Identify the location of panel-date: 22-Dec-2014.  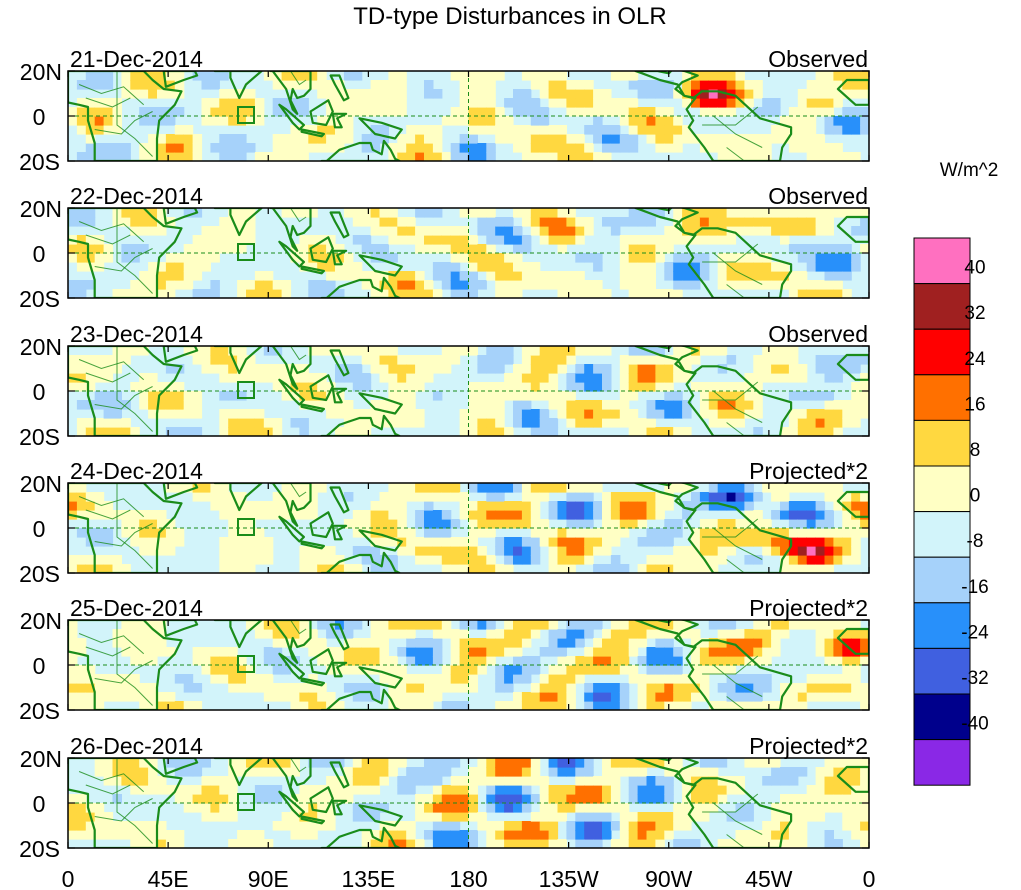
(136, 196).